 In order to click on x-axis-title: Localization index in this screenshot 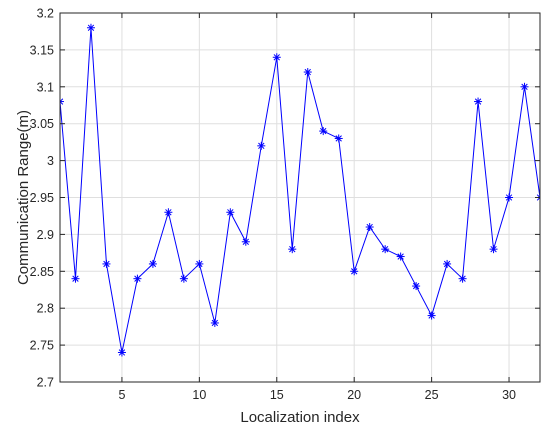, I will do `click(300, 417)`.